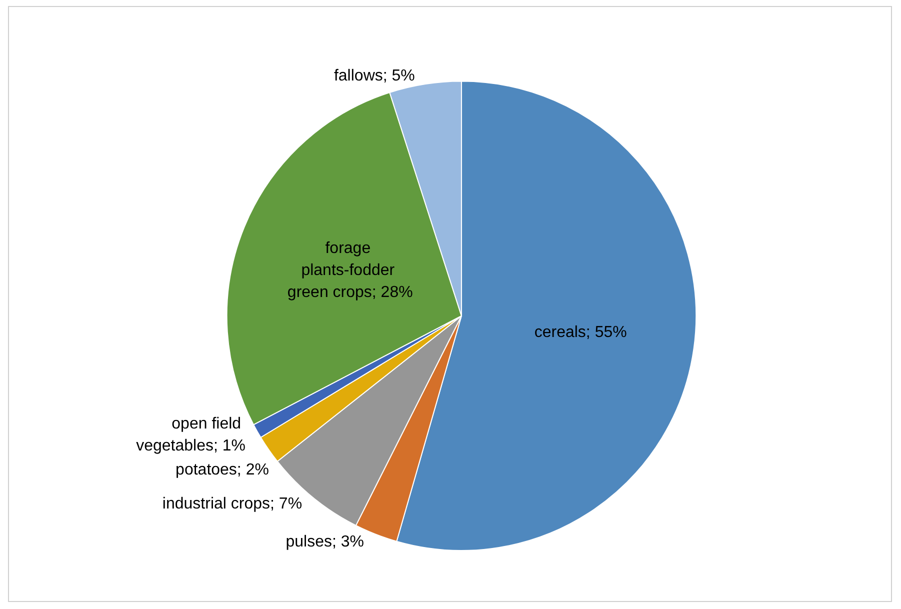  What do you see at coordinates (222, 470) in the screenshot?
I see `slice-label: potatoes; 2%` at bounding box center [222, 470].